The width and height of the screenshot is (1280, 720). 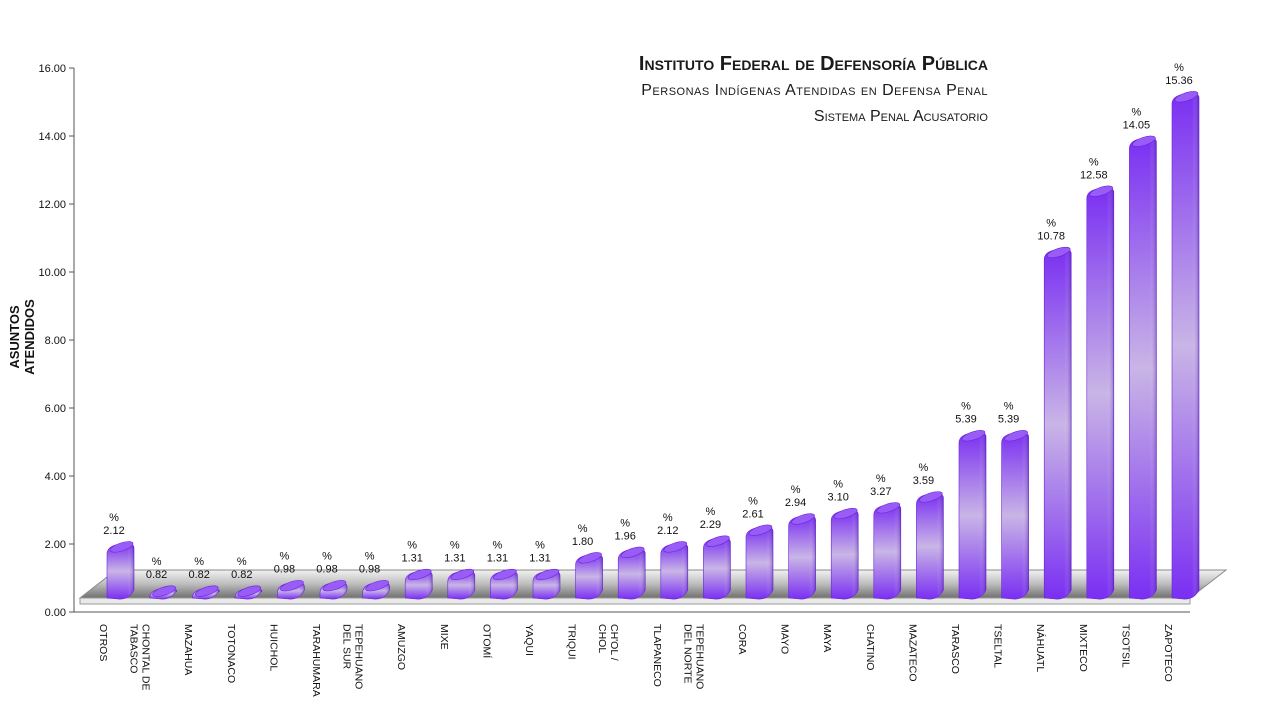 I want to click on x-tick-label: TEPEHUANODEL NORTE, so click(x=693, y=656).